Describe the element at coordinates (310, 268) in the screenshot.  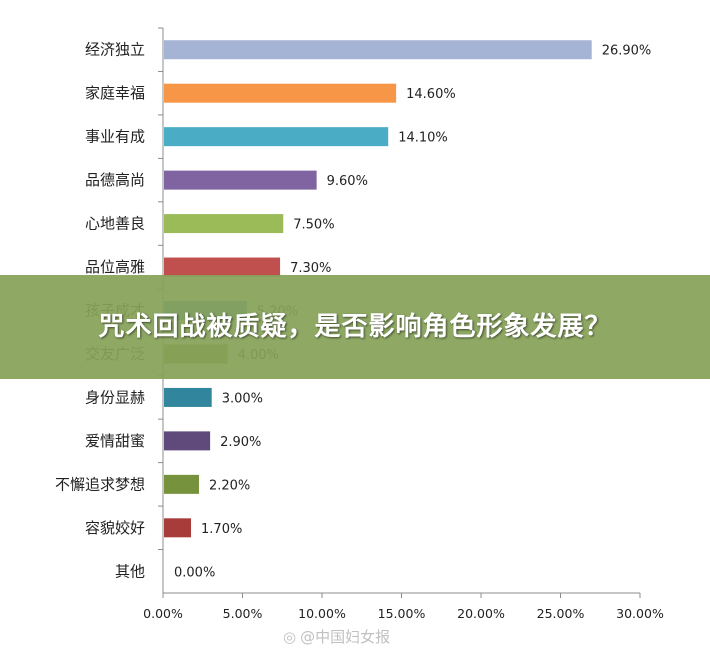
I see `data-label: 7.30%` at that location.